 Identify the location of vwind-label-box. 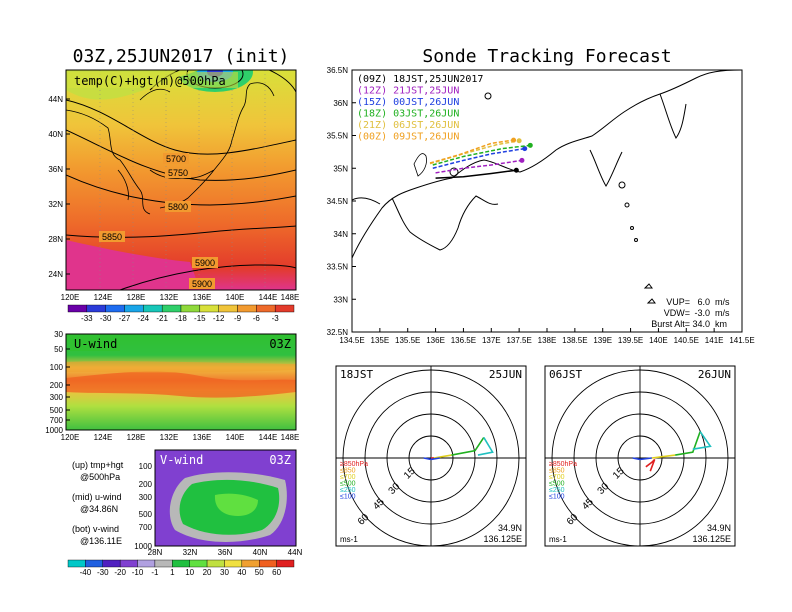
(183, 459).